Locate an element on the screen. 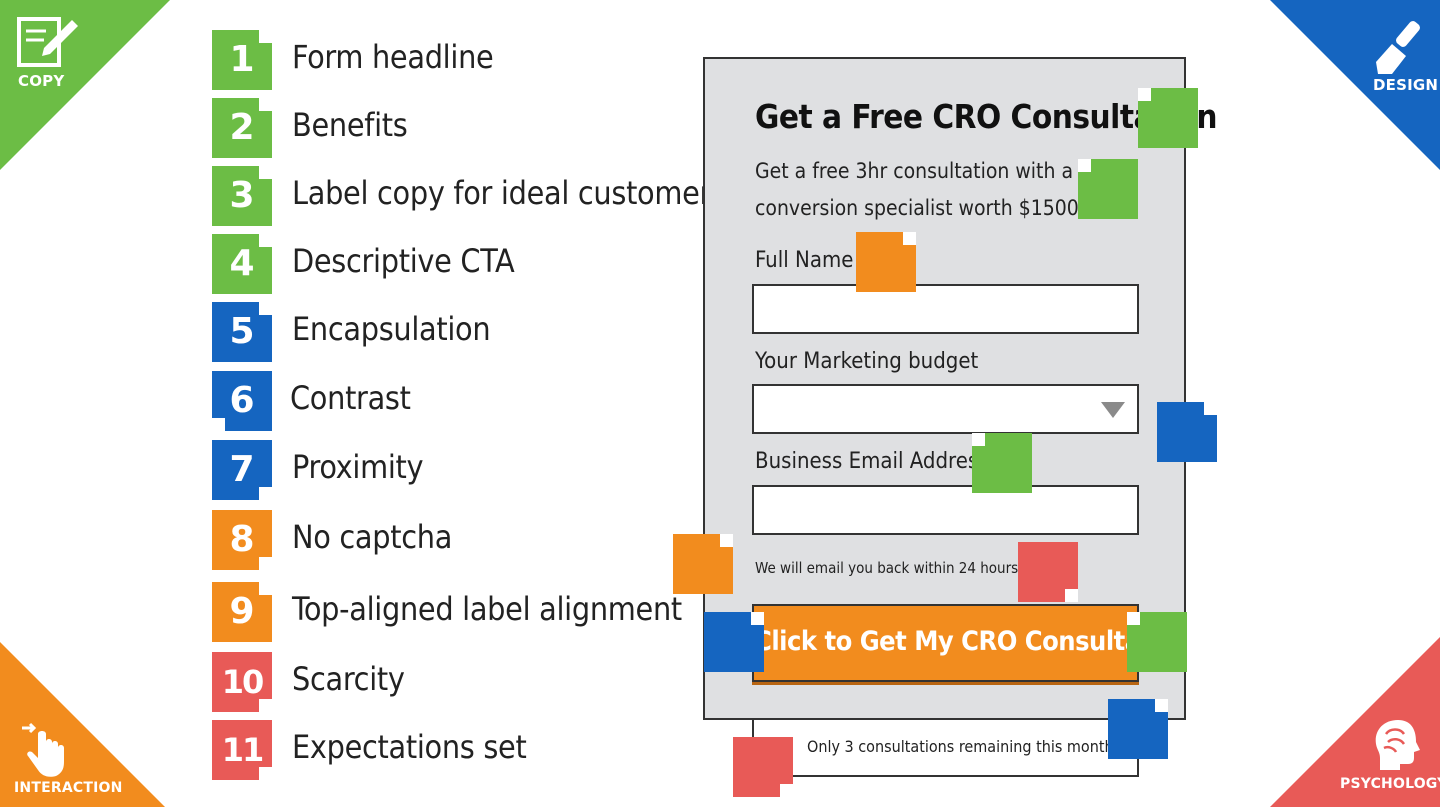 The height and width of the screenshot is (807, 1440). legend-item-encapsulation: 5 Encapsulation is located at coordinates (447, 332).